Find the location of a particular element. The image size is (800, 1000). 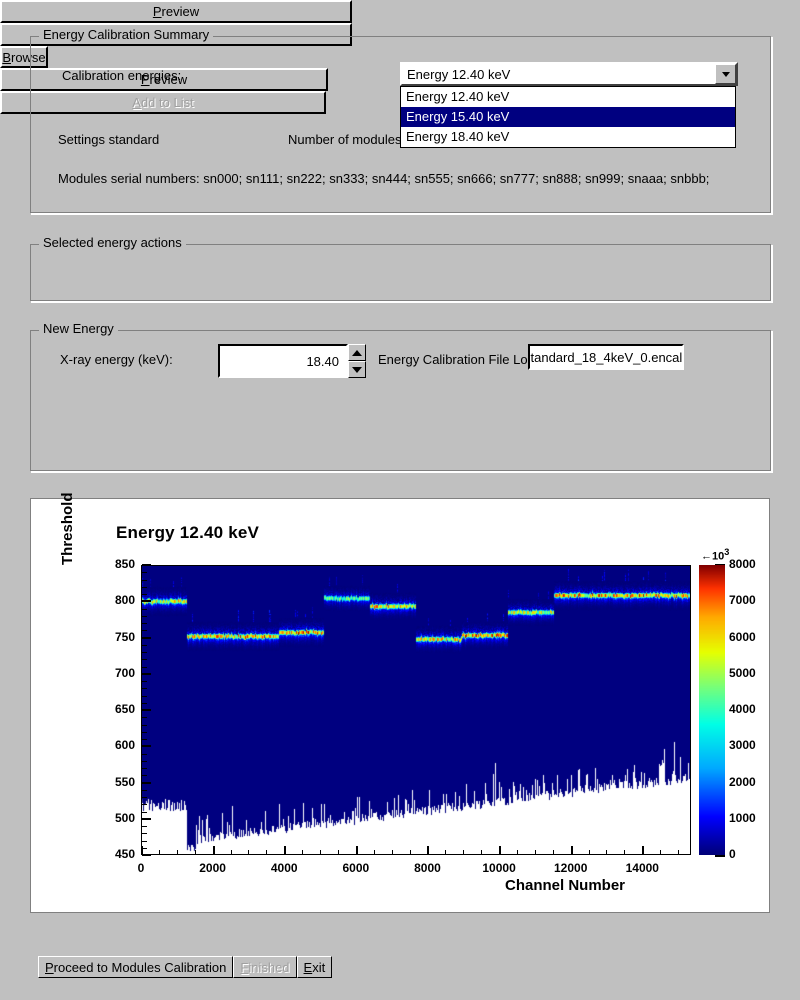

exit-label: Exit is located at coordinates (315, 967).